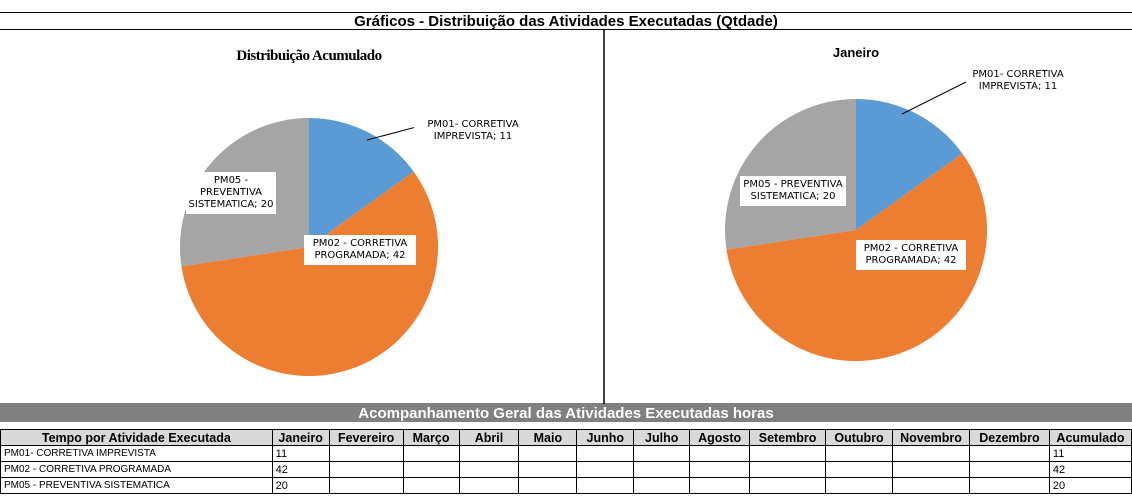 The image size is (1132, 498). Describe the element at coordinates (859, 437) in the screenshot. I see `table-cell: Outubro` at that location.